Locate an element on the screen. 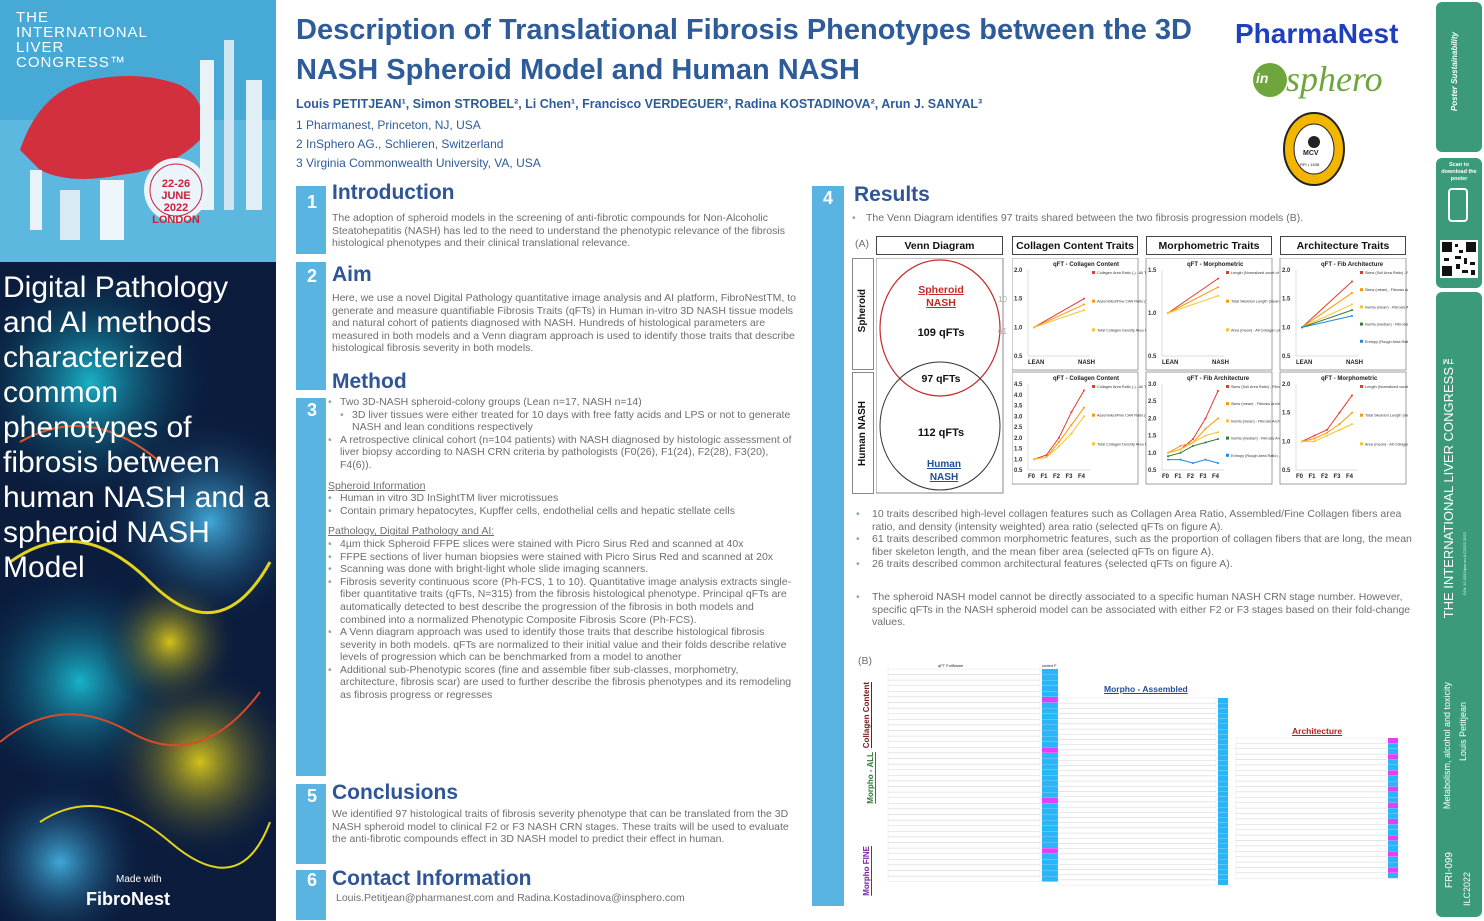  section-6-bar: 6 is located at coordinates (311, 895).